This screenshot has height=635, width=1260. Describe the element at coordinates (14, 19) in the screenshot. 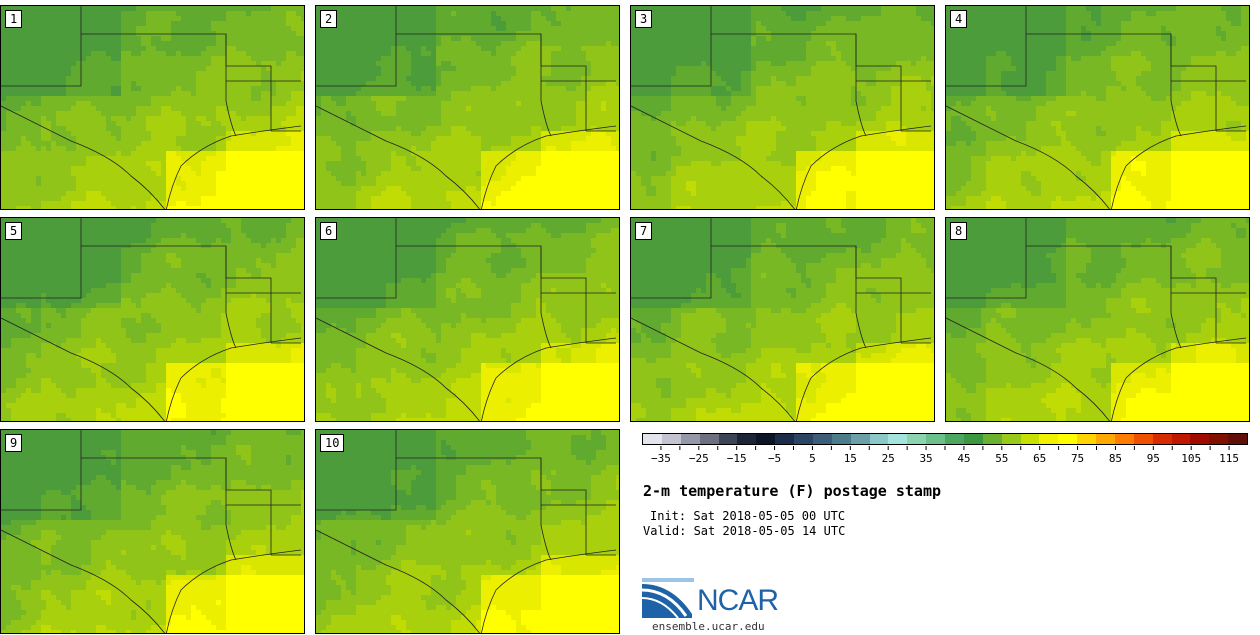

I see `panel-label: 1` at that location.